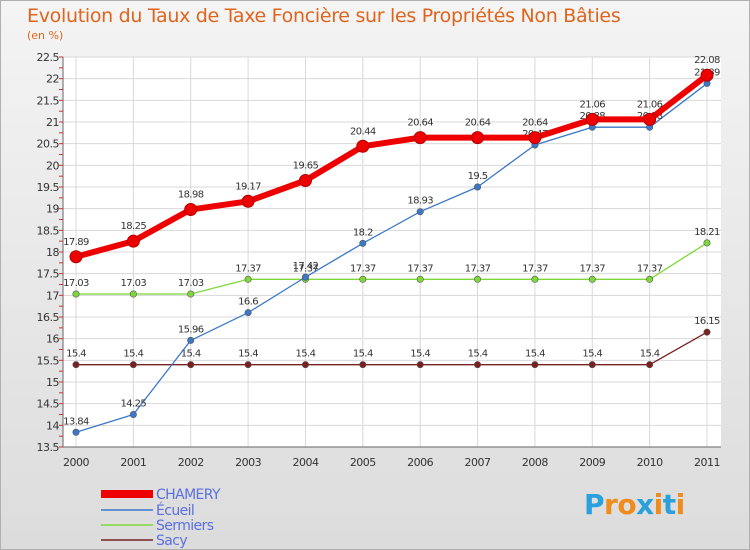 This screenshot has height=550, width=750. I want to click on data-label-écueil: 17.42, so click(306, 266).